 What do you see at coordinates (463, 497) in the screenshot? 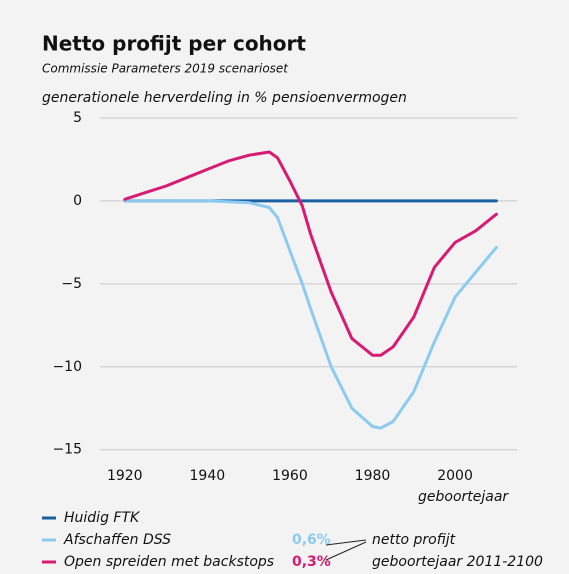
I see `x-axis-label: geboortejaar` at bounding box center [463, 497].